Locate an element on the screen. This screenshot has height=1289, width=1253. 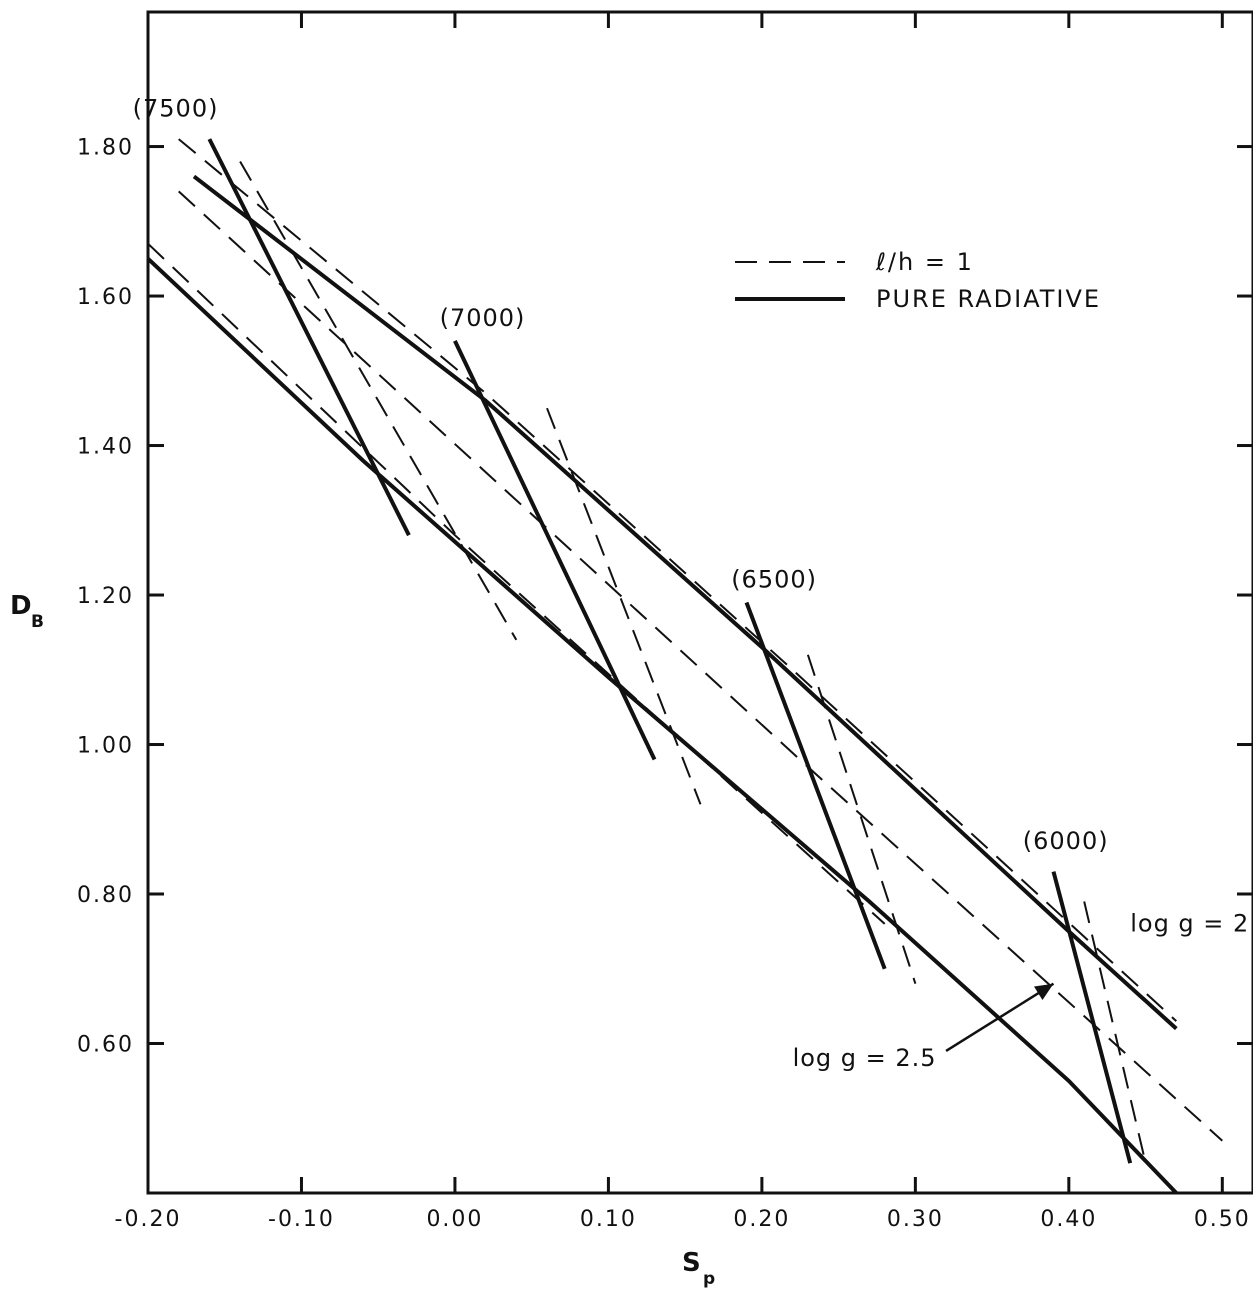
y-tick-label: 1.00 is located at coordinates (105, 746).